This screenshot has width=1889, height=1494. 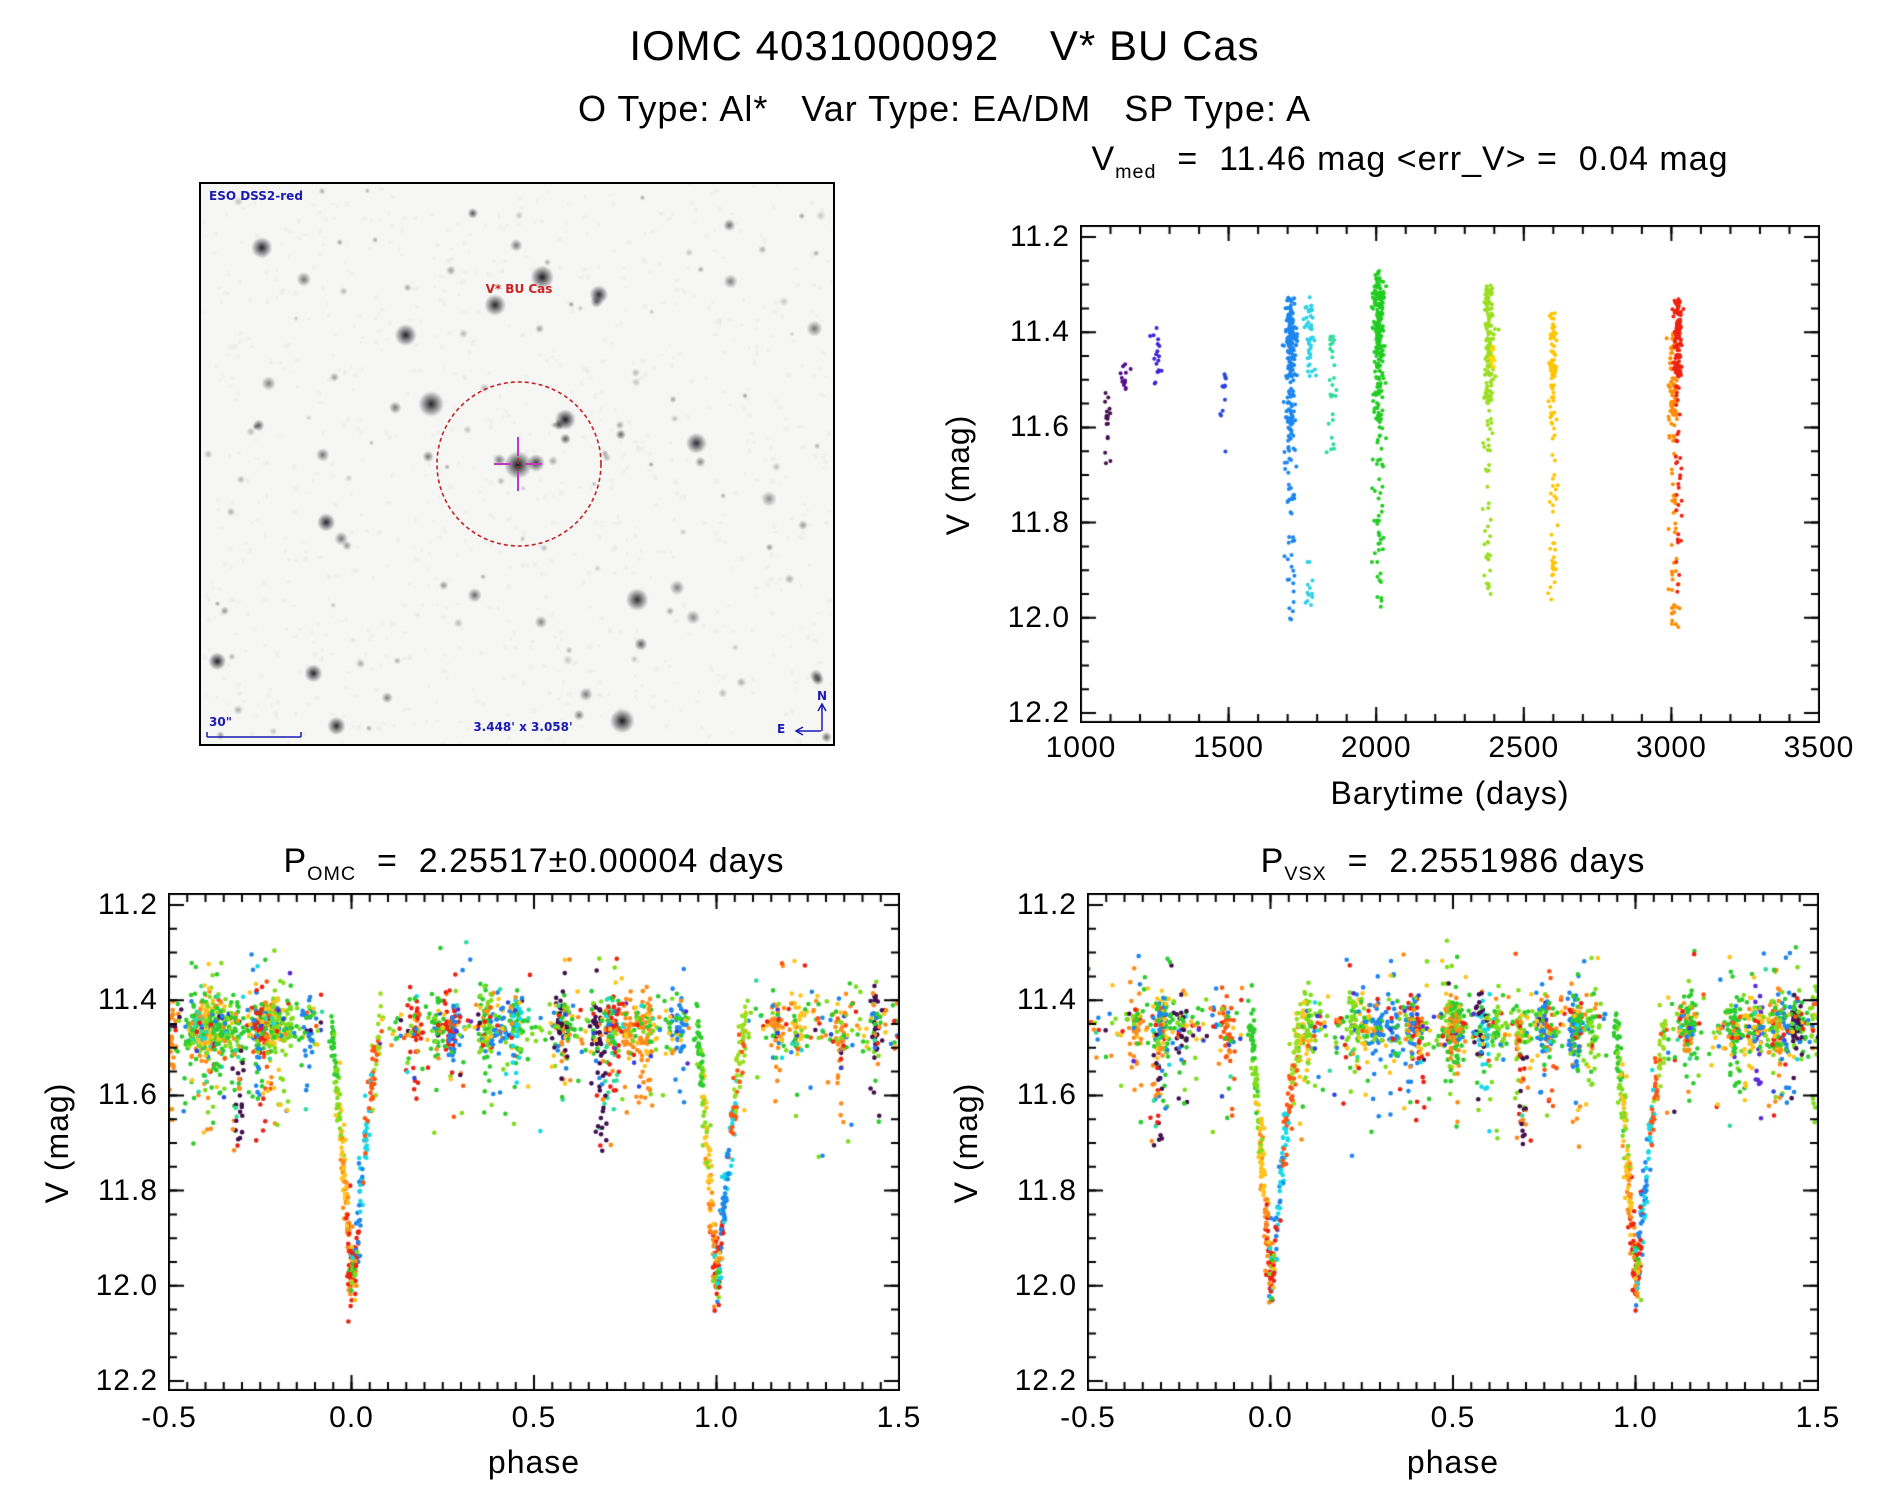 What do you see at coordinates (1819, 747) in the screenshot?
I see `x-tick-label: 3500` at bounding box center [1819, 747].